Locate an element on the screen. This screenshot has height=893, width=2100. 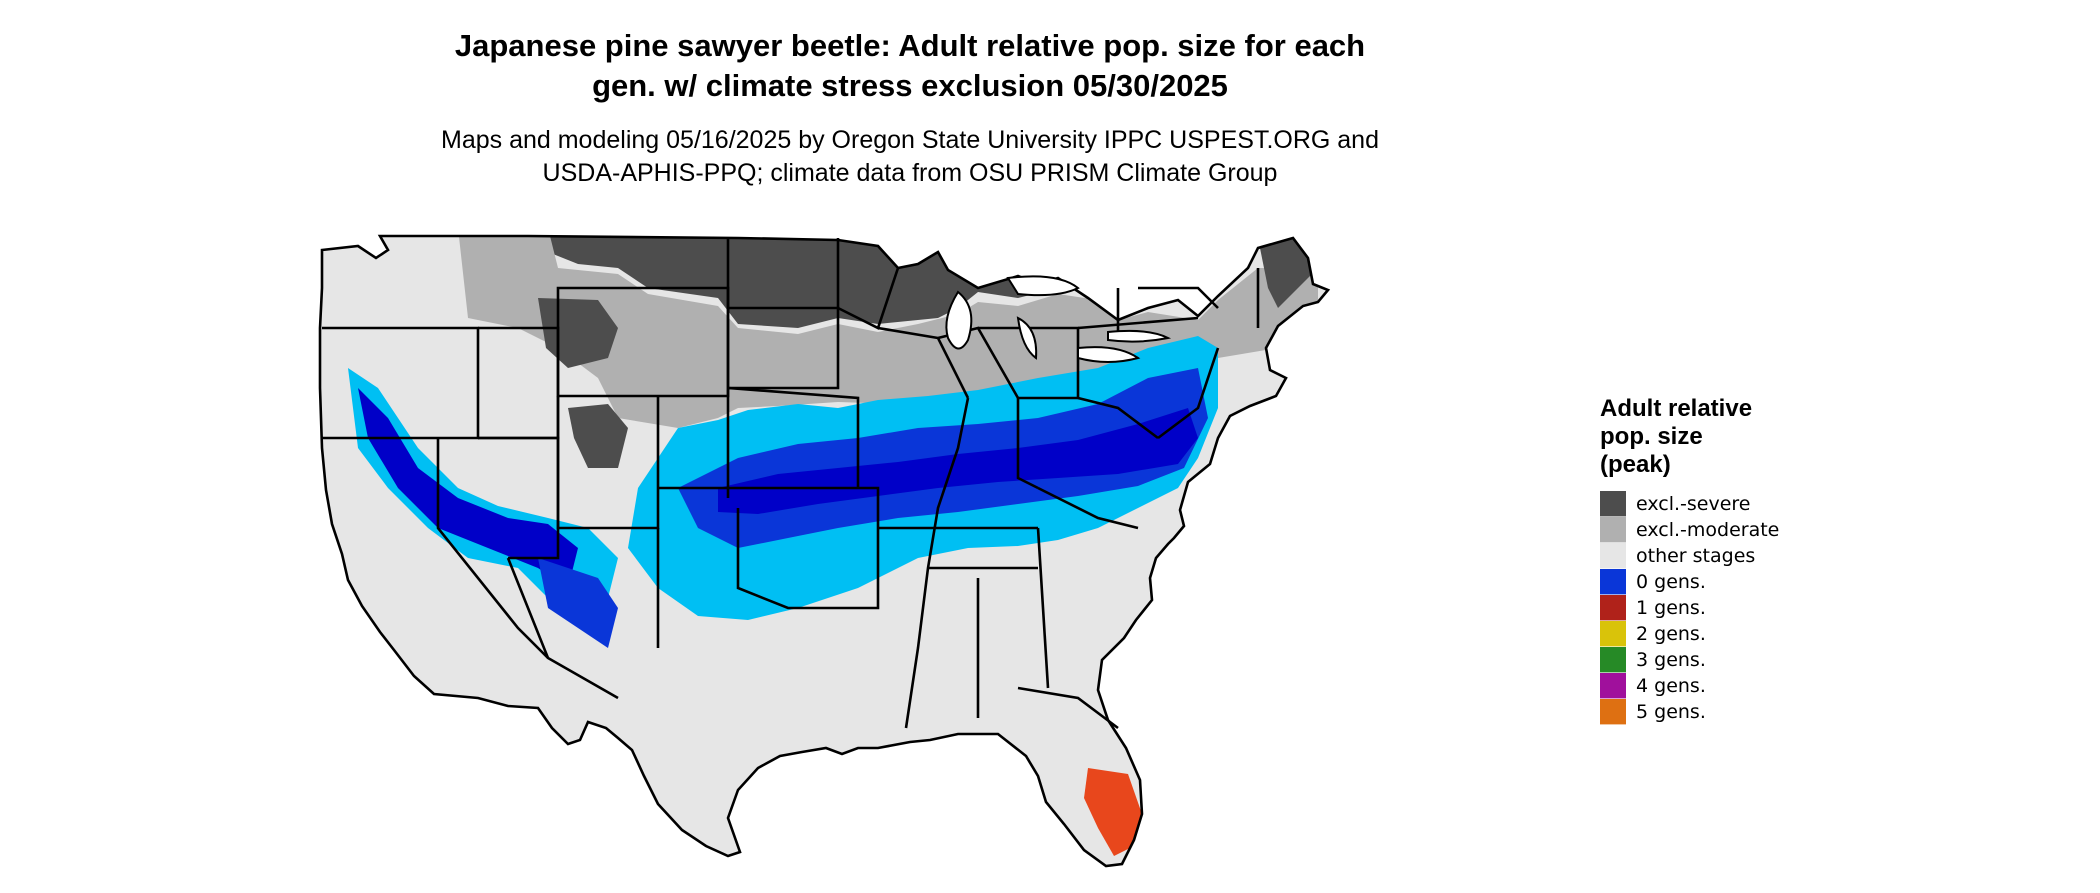
legend-item: excl.-moderate is located at coordinates (1750, 530).